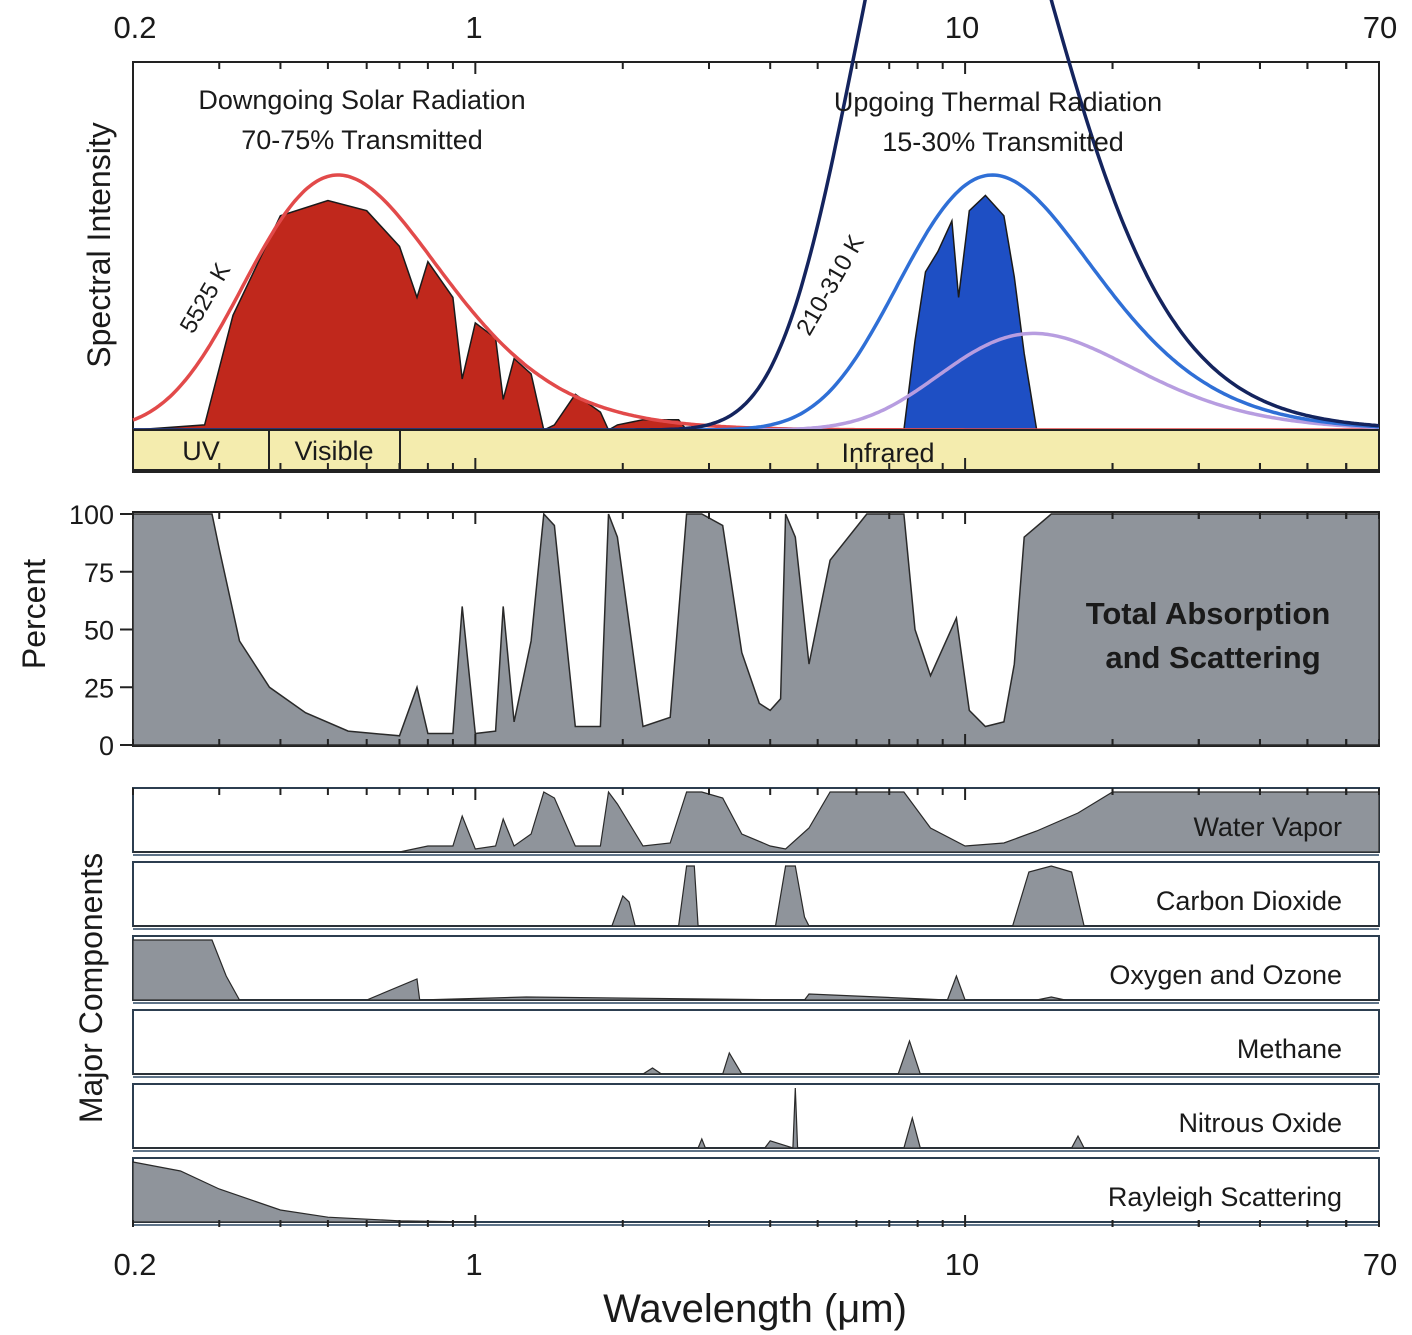 Image resolution: width=1412 pixels, height=1335 pixels. I want to click on component-label: Oxygen and Ozone, so click(1225, 975).